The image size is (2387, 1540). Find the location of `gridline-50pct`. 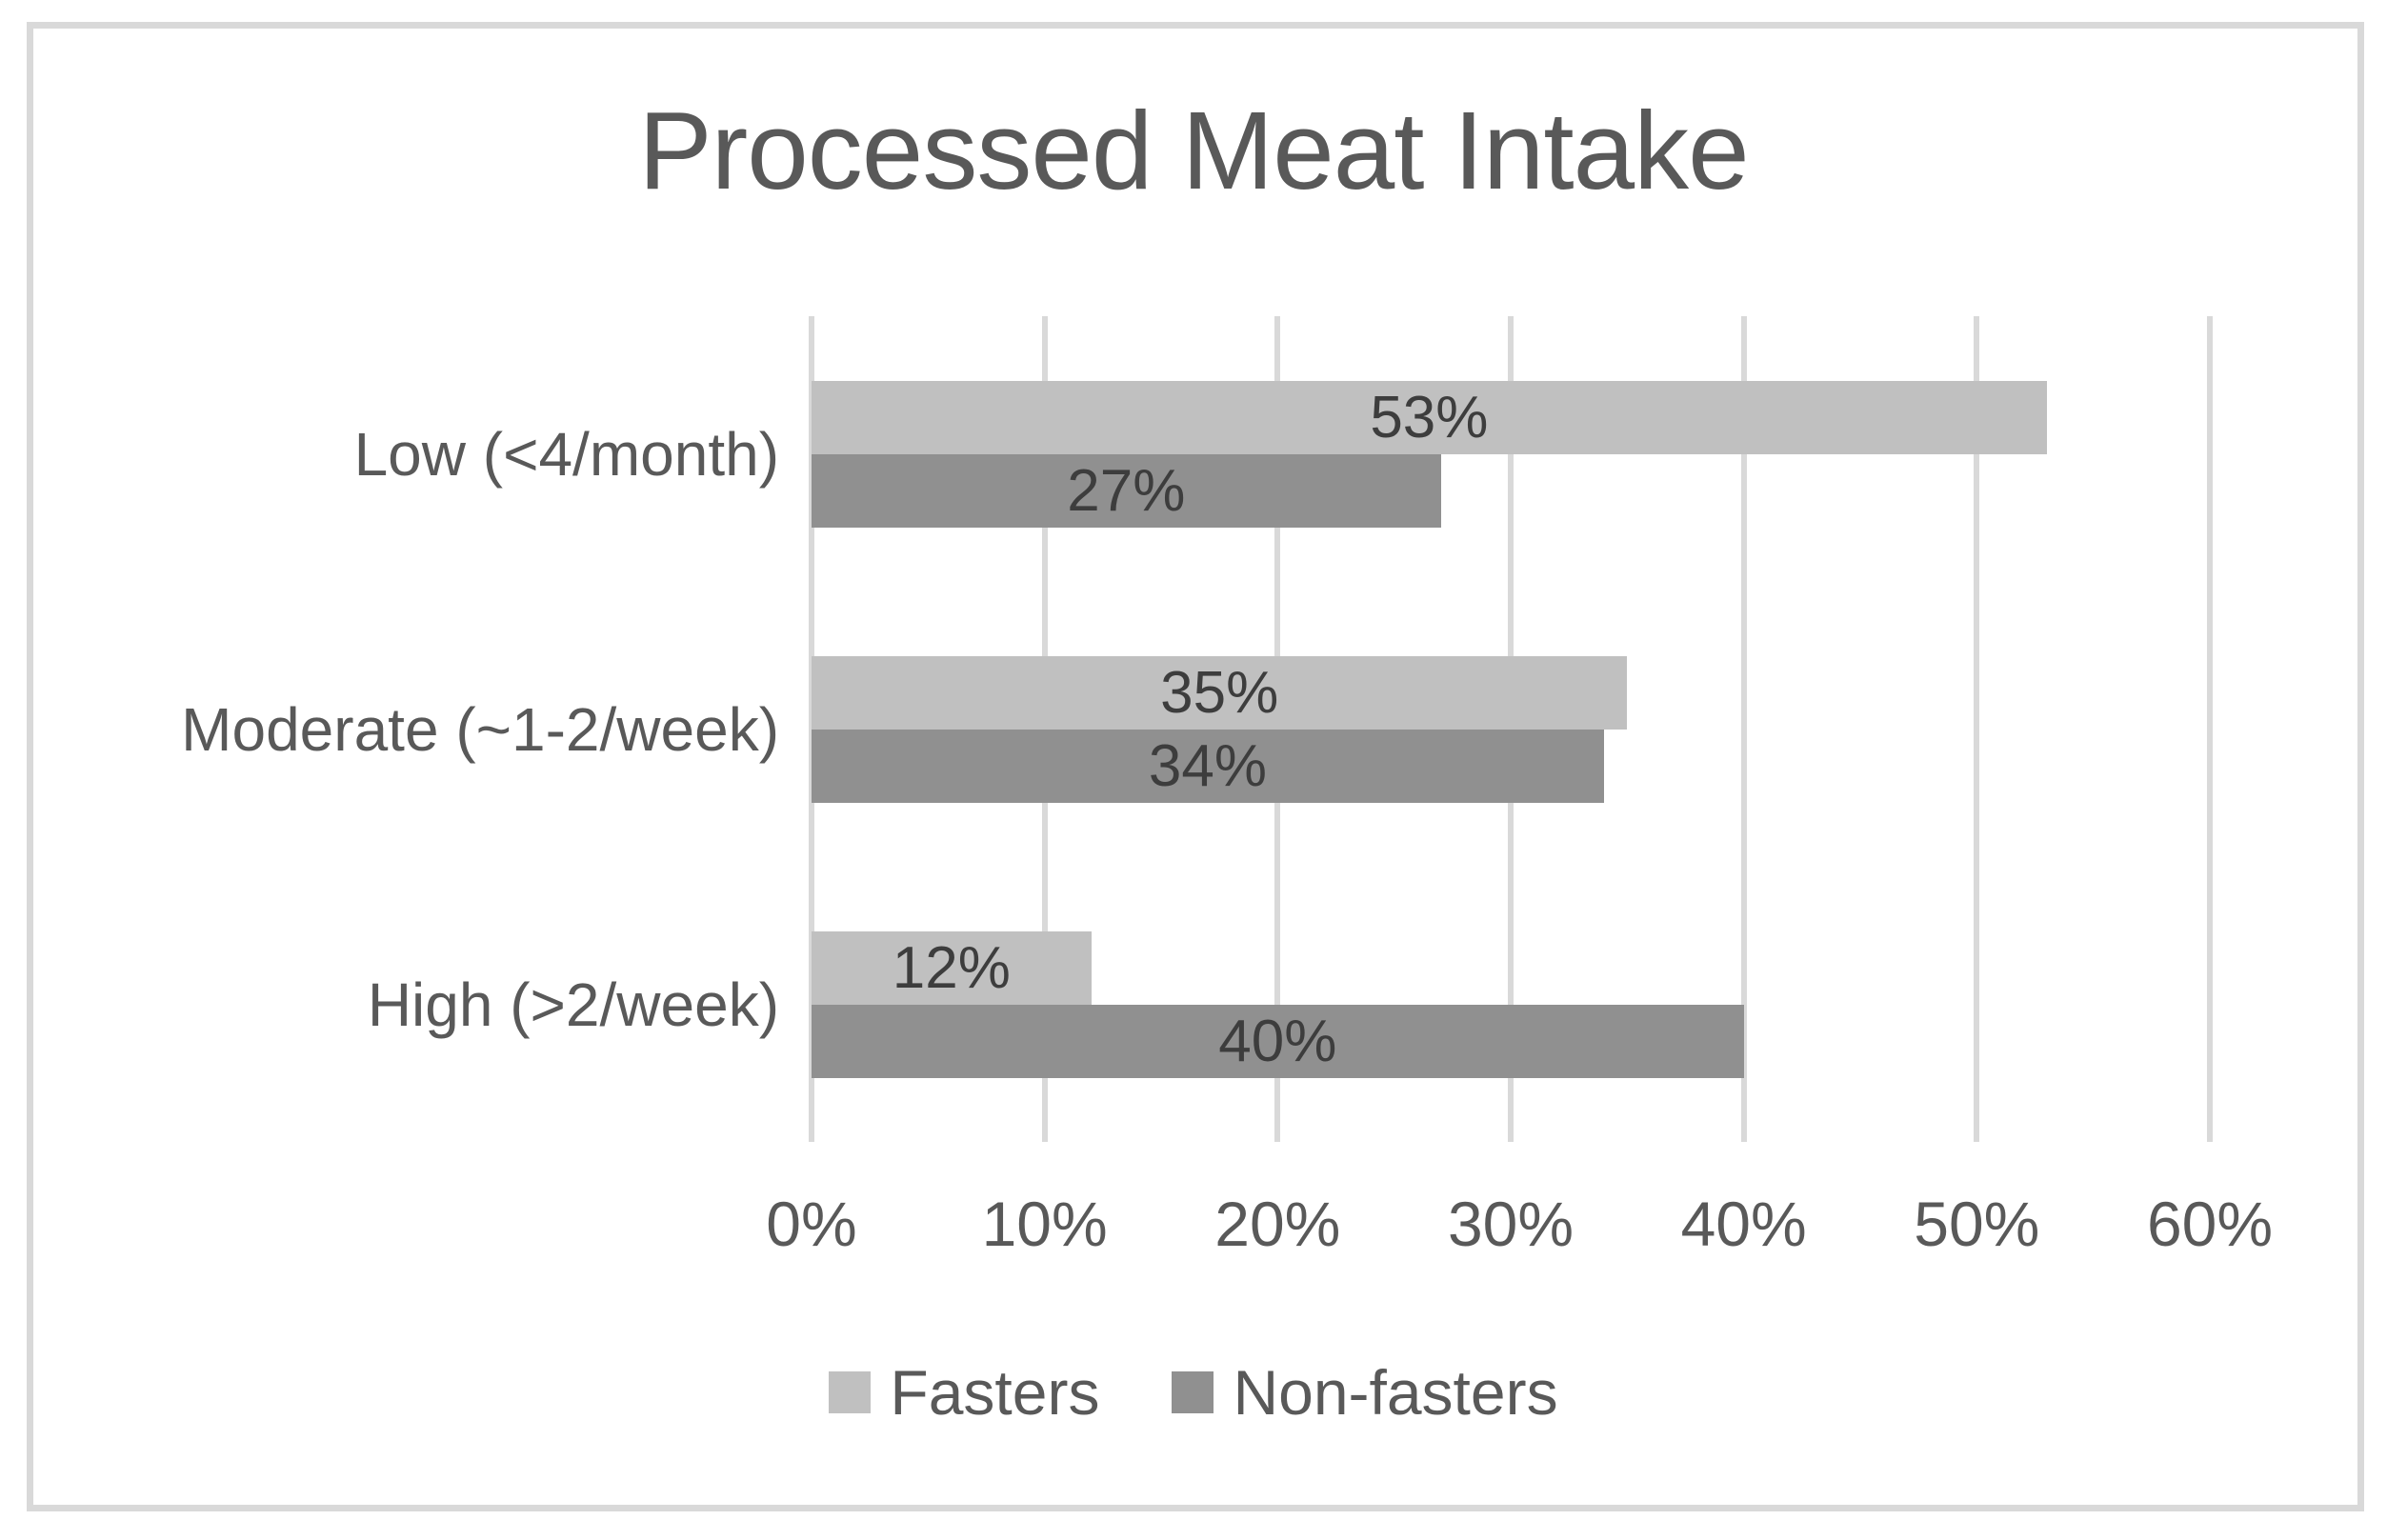

gridline-50pct is located at coordinates (1977, 729).